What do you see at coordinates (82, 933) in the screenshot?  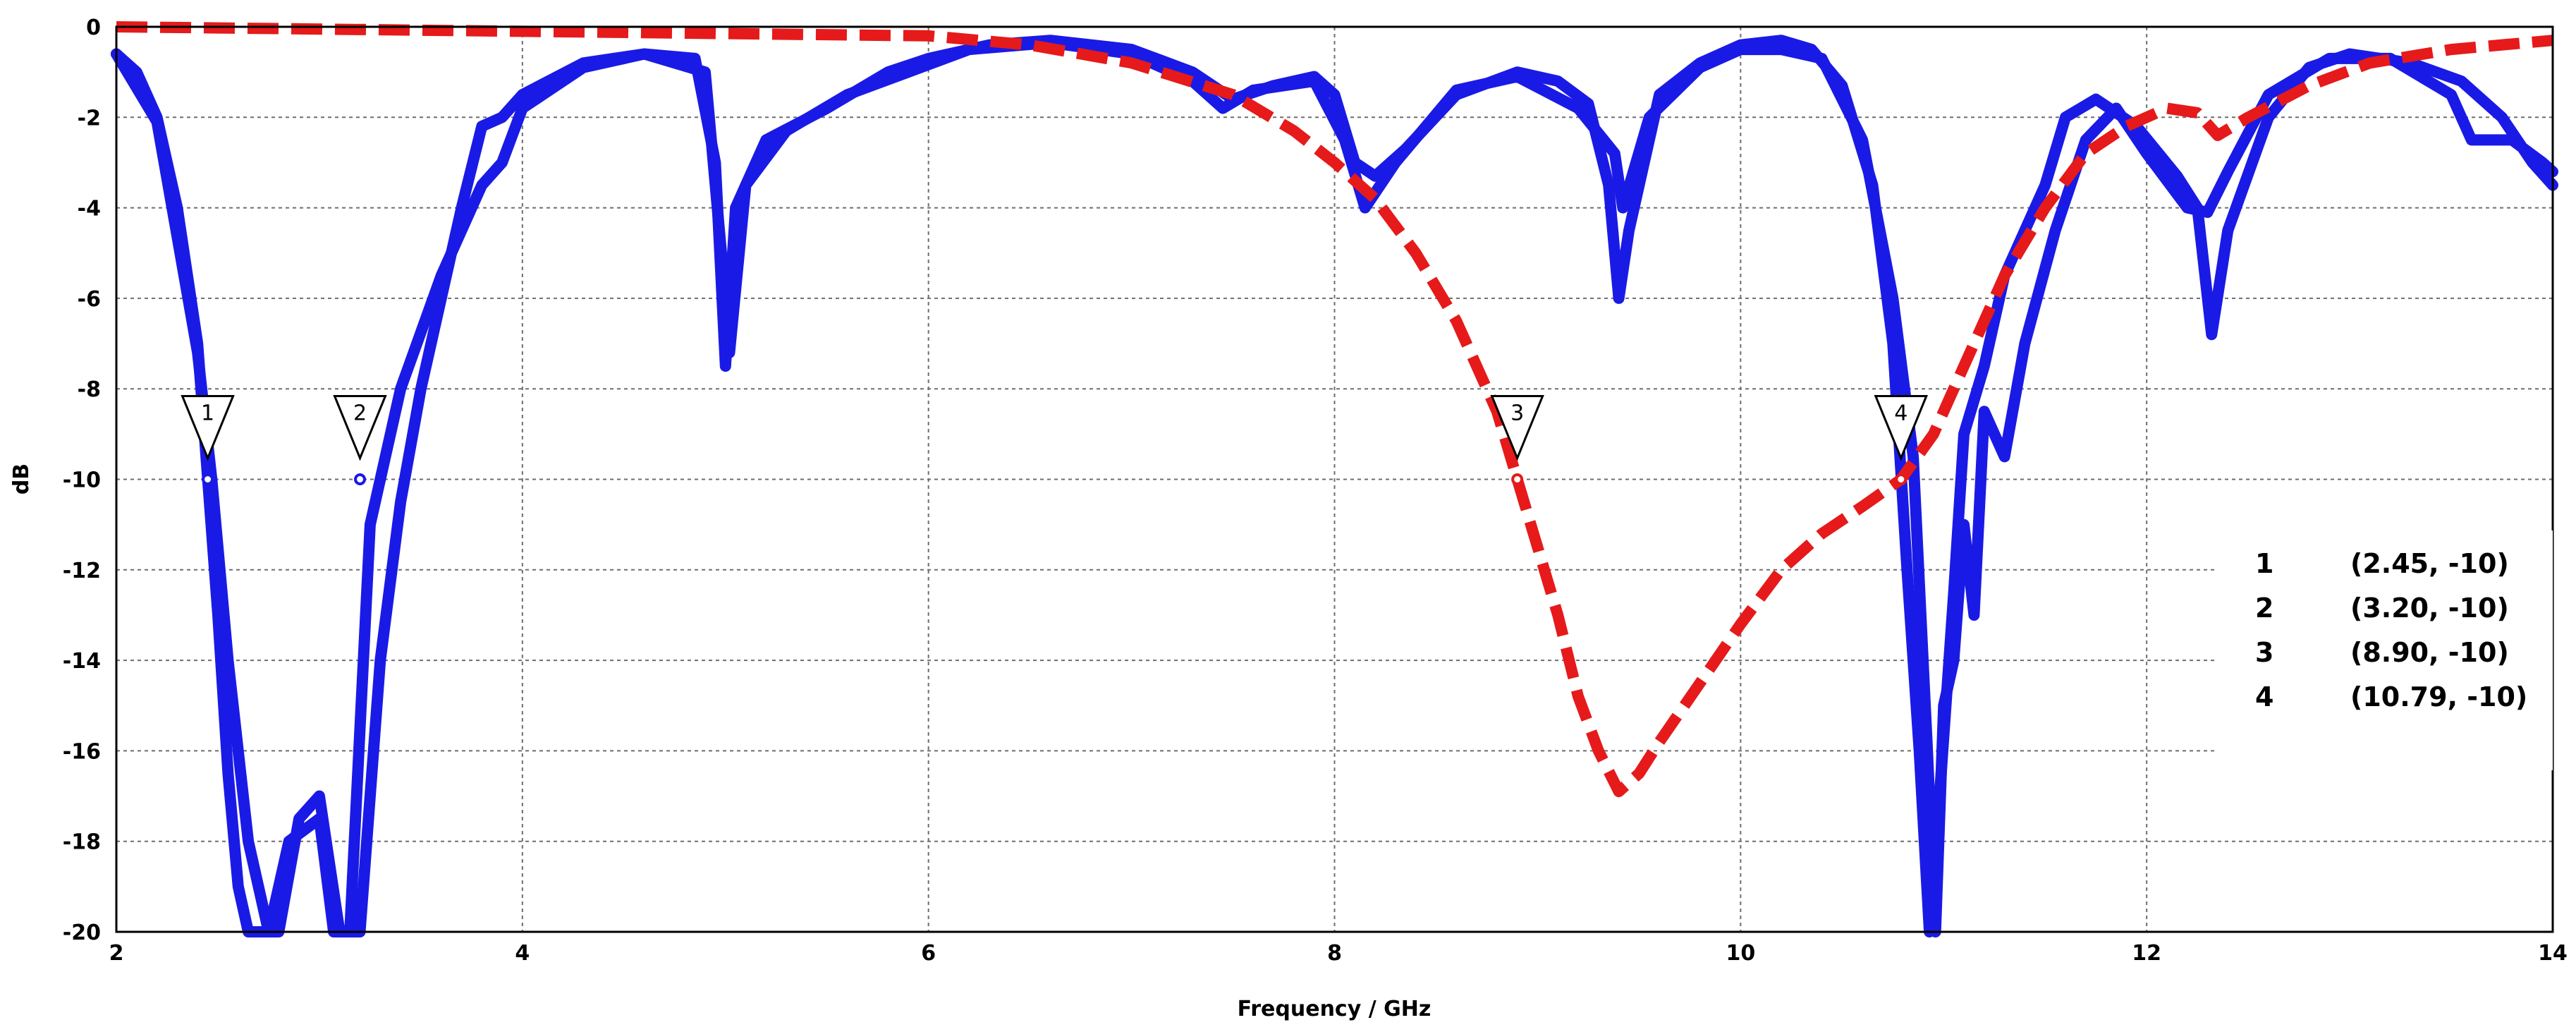 I see `y-tick-label: -20` at bounding box center [82, 933].